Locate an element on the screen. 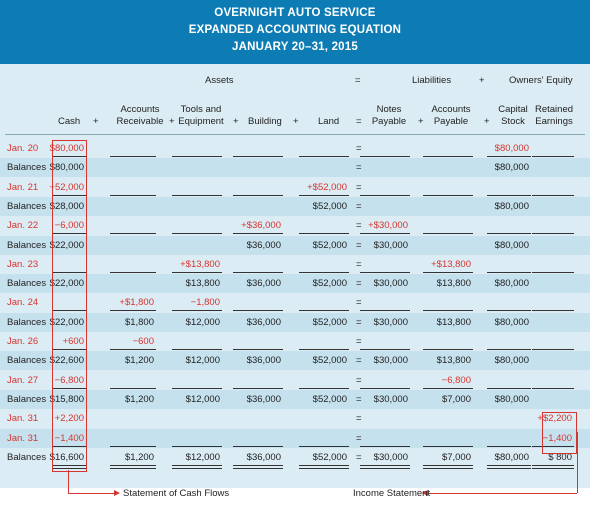  report-period: JANUARY 20–31, 2015 is located at coordinates (295, 47).